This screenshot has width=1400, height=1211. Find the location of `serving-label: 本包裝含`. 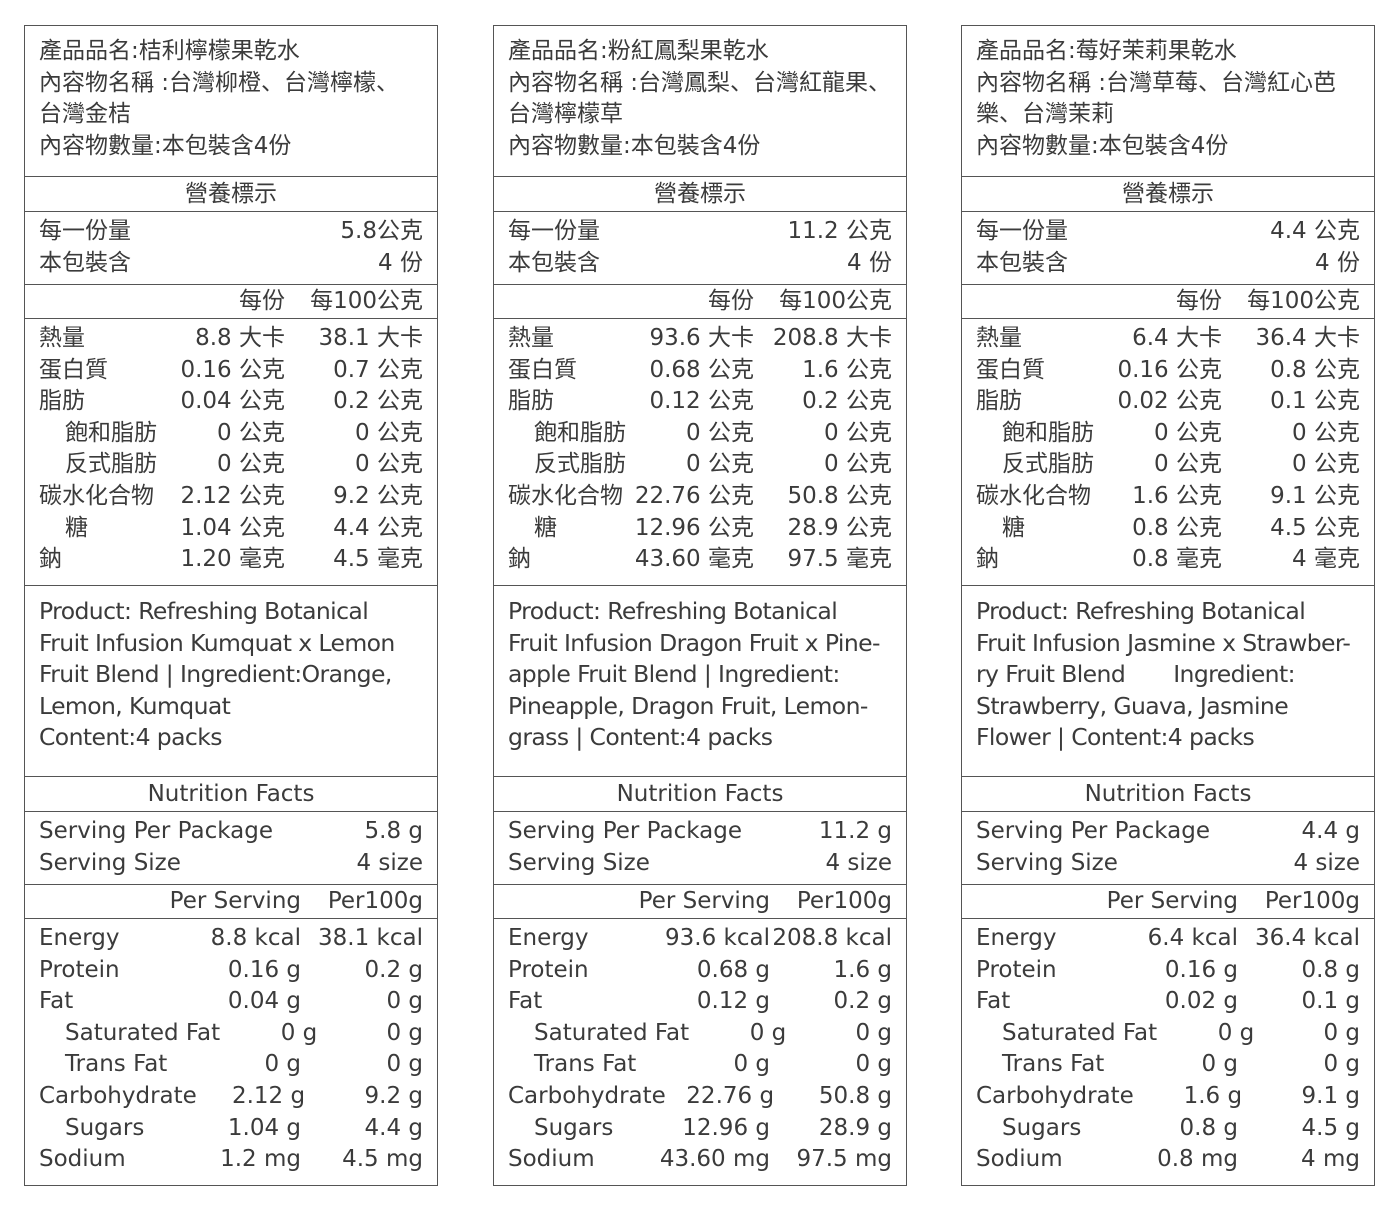

serving-label: 本包裝含 is located at coordinates (1022, 262).